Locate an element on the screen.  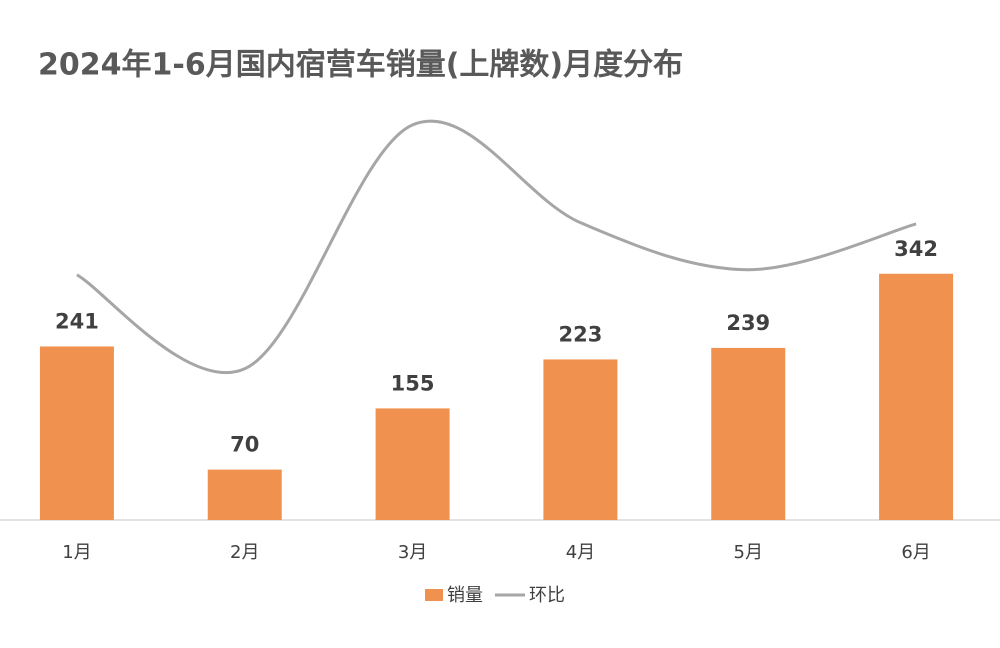
chart-title: 2024年1-6月国内宿营车销量(上牌数)月度分布 is located at coordinates (360, 65).